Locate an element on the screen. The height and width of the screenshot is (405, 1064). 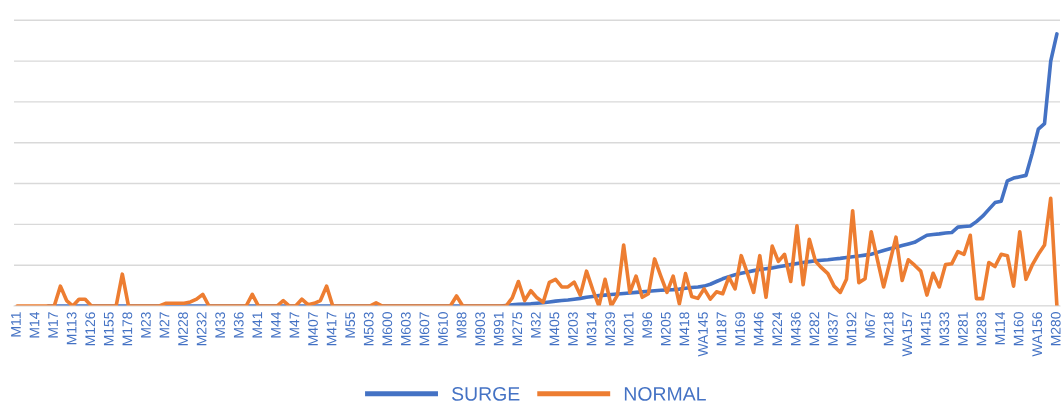
x-tick-label: M126 is located at coordinates (90, 329).